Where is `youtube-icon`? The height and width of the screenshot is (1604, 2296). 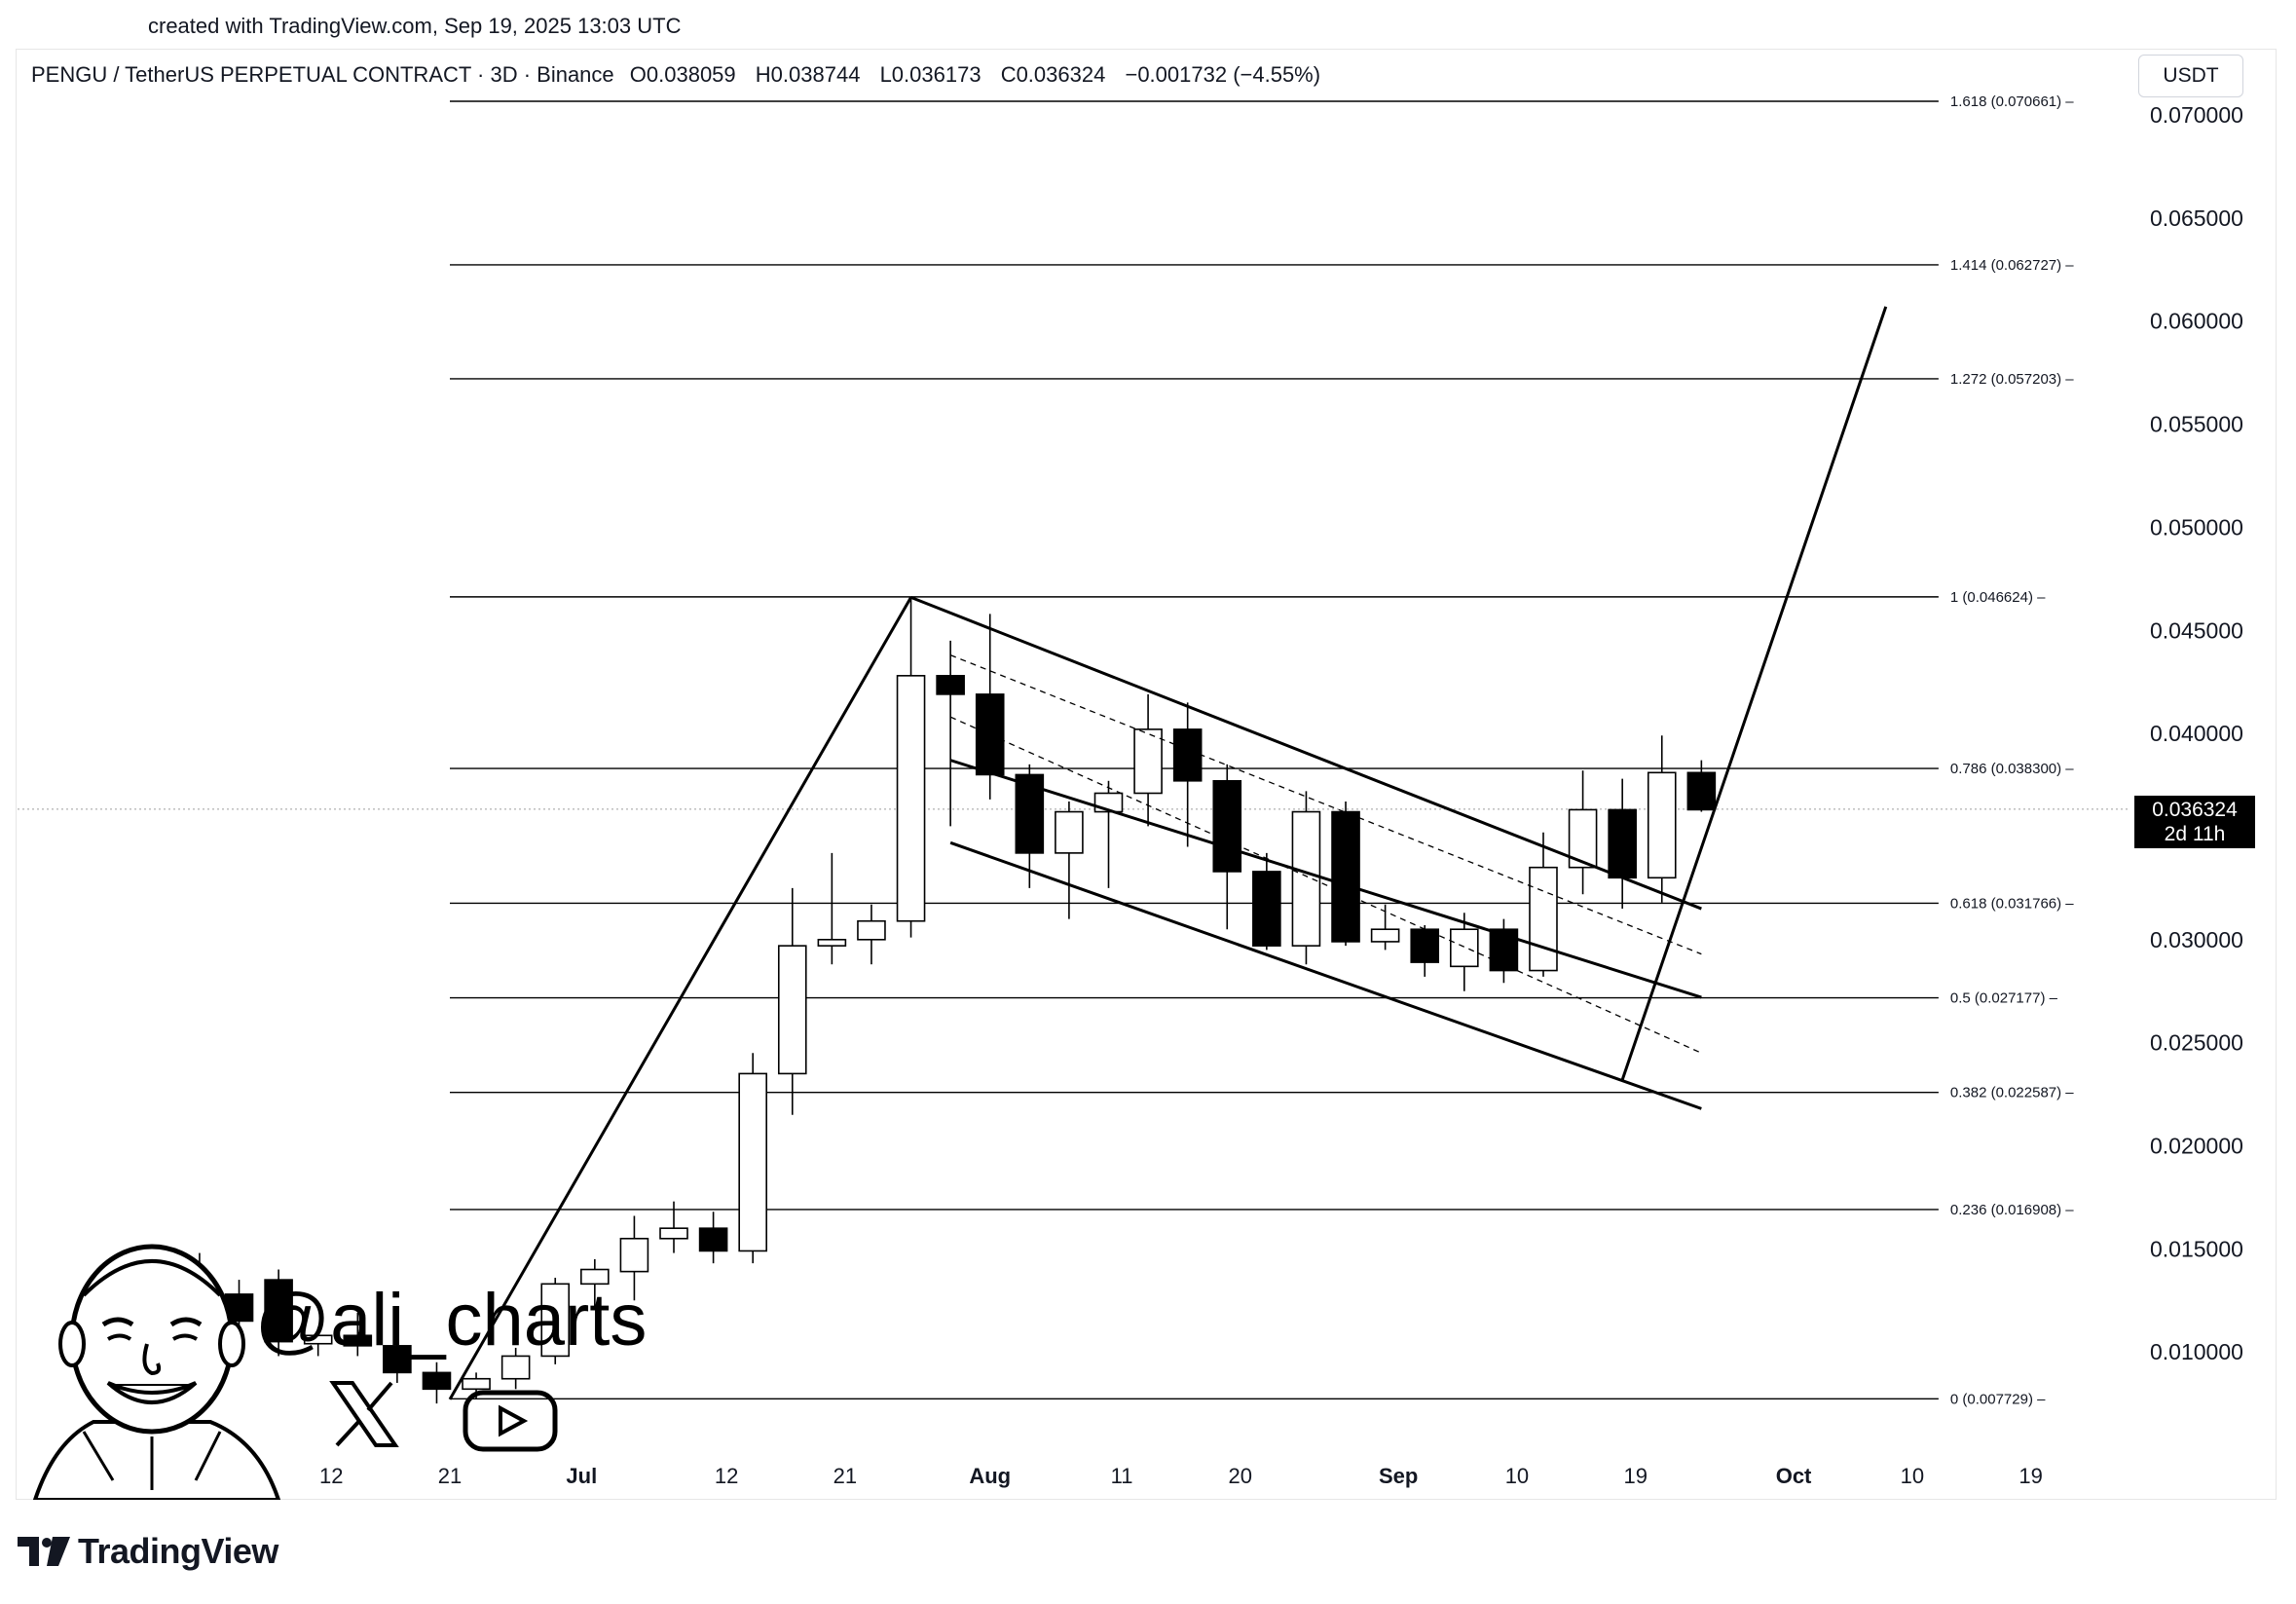 youtube-icon is located at coordinates (511, 1421).